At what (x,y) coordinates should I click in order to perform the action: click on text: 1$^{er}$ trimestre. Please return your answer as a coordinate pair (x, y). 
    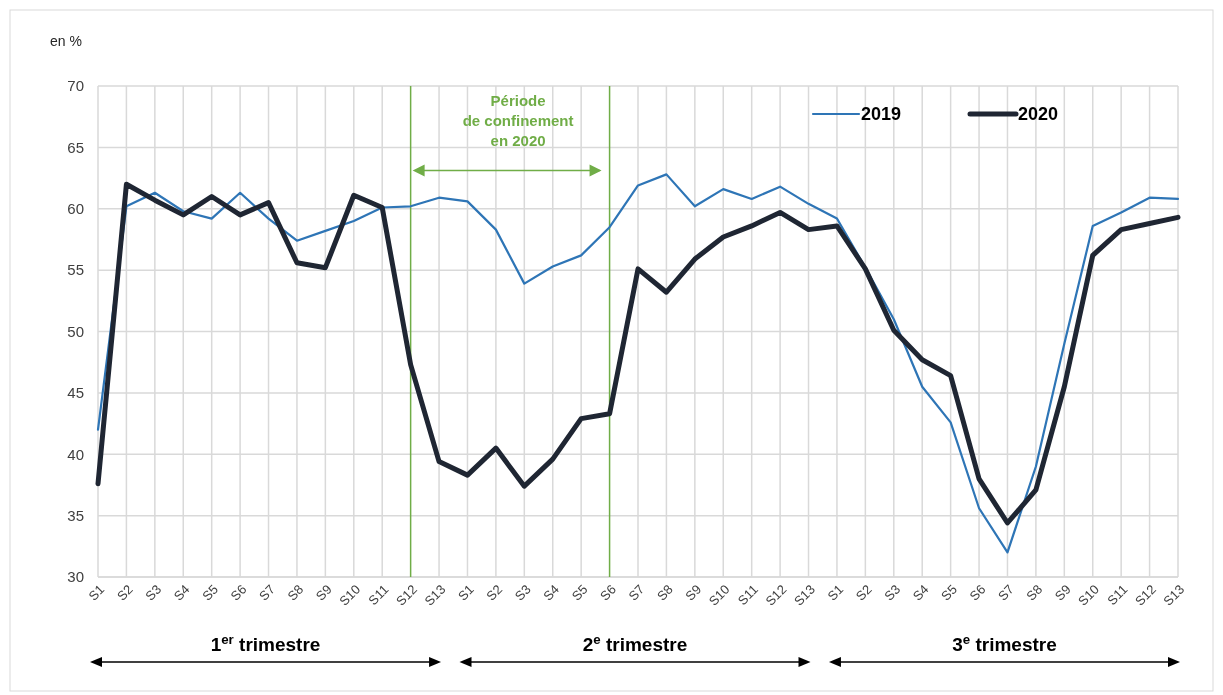
    Looking at the image, I should click on (265, 643).